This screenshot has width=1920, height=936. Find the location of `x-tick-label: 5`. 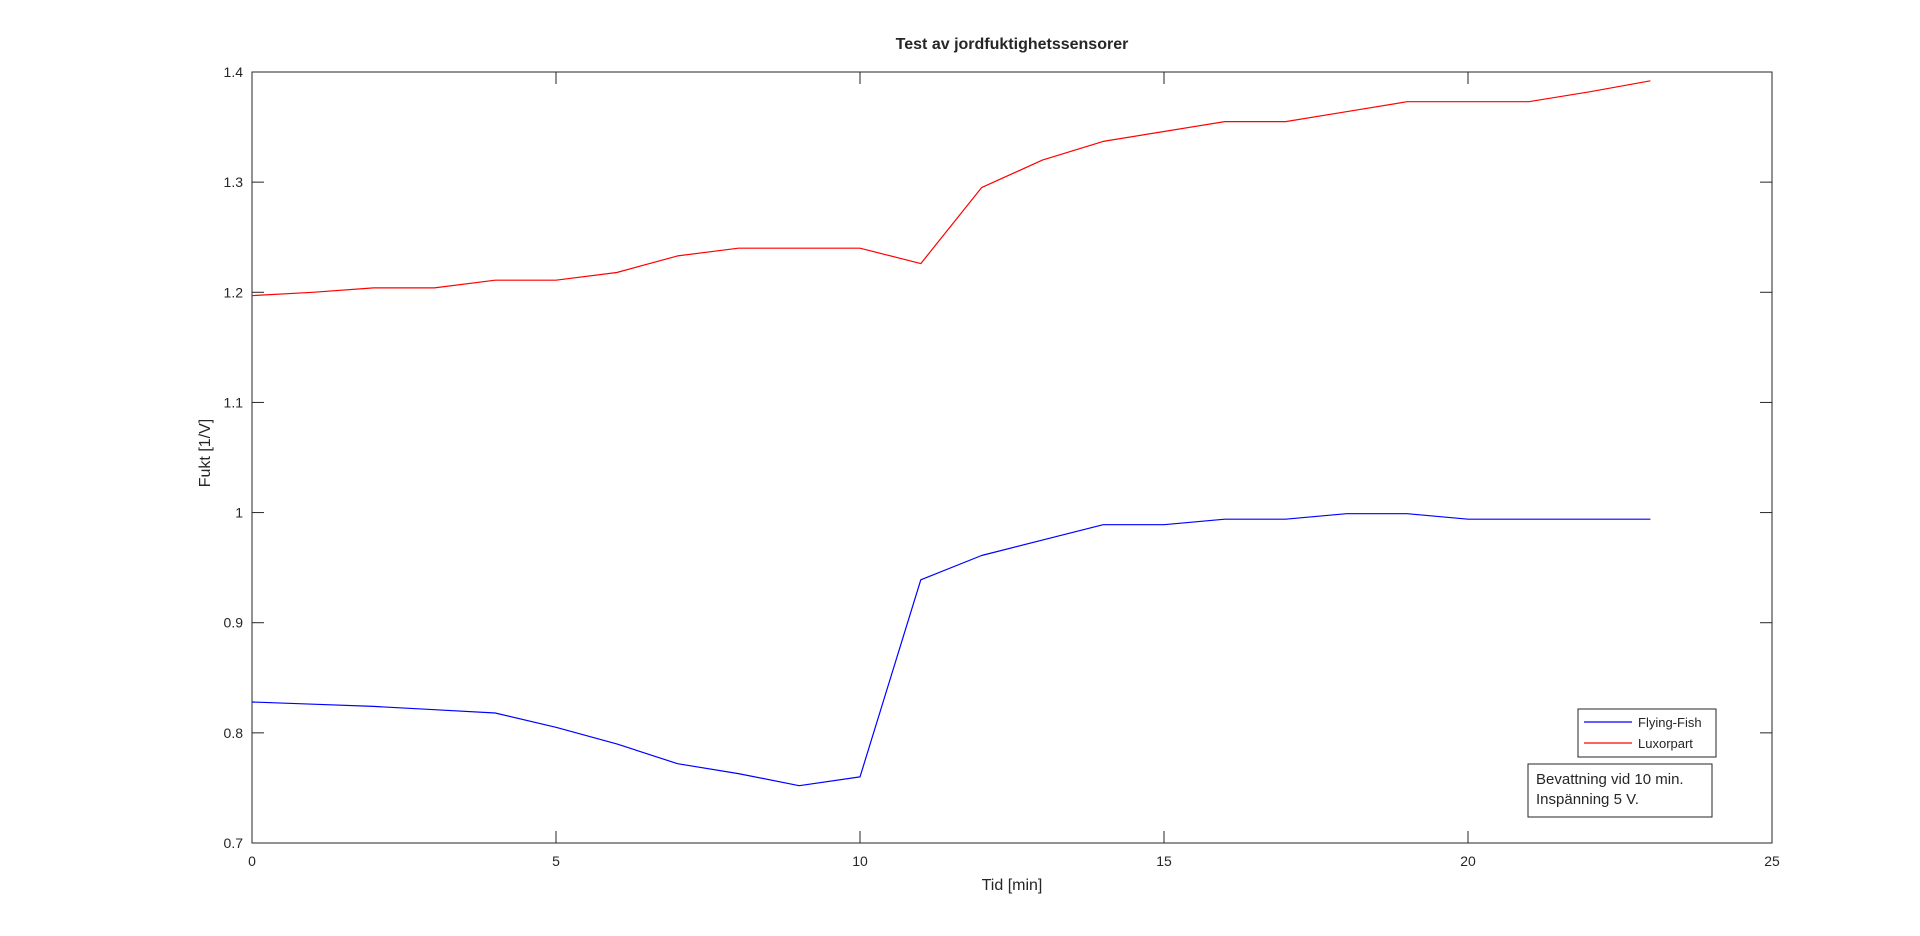

x-tick-label: 5 is located at coordinates (556, 861).